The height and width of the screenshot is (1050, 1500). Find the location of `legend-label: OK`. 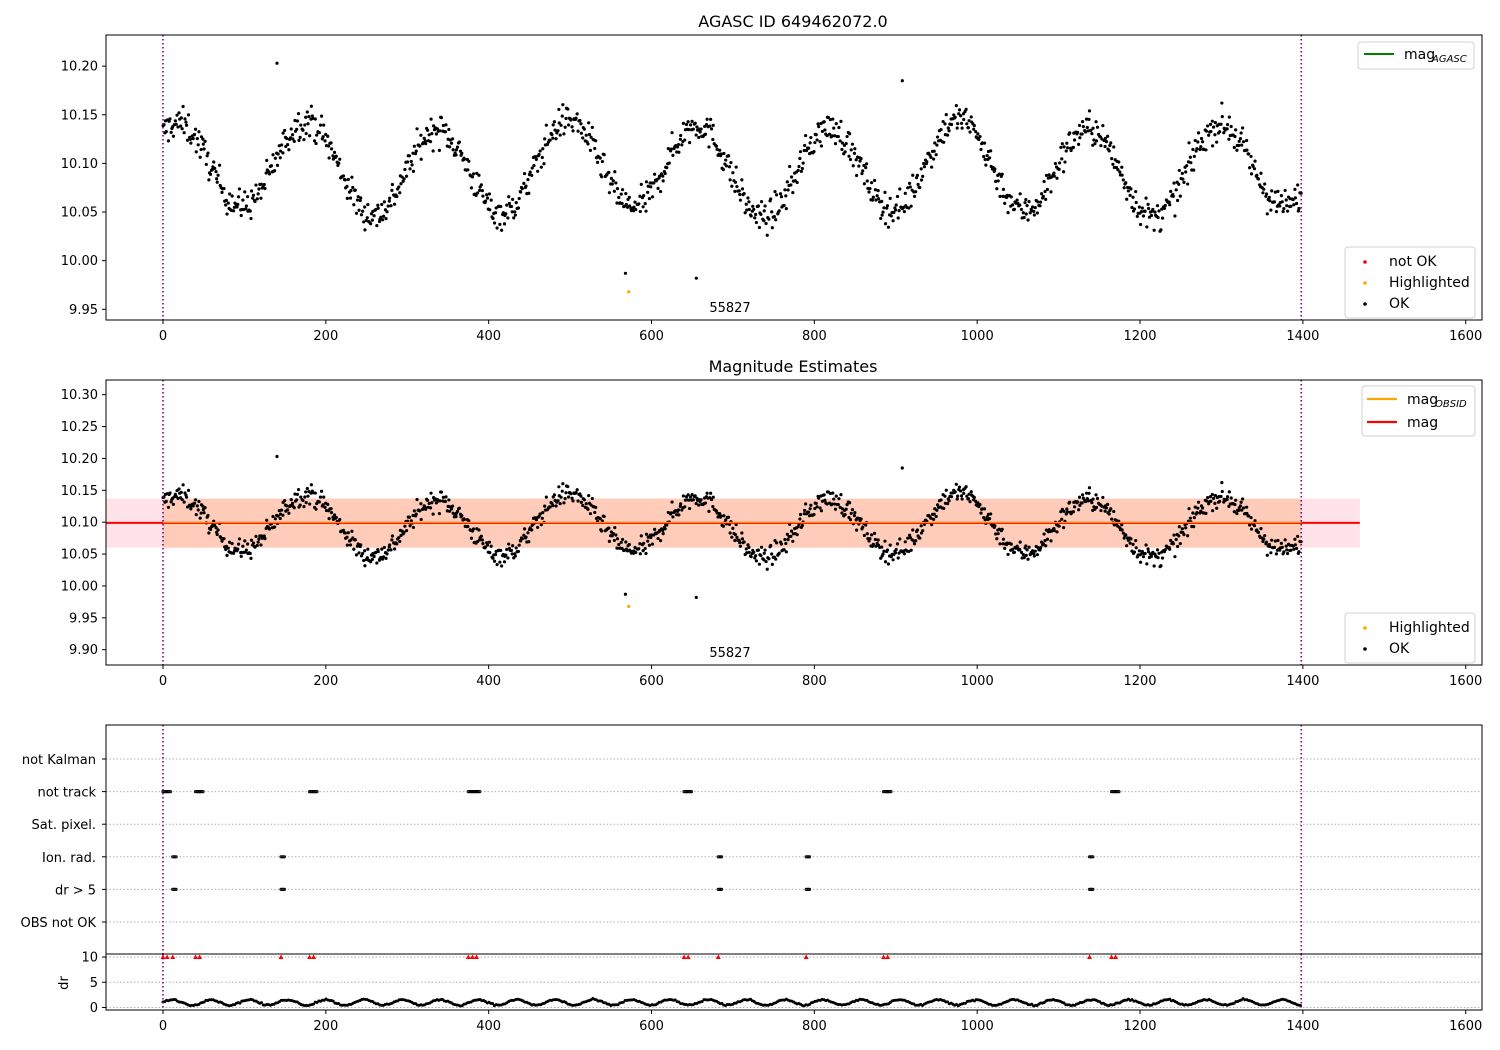

legend-label: OK is located at coordinates (1399, 304).